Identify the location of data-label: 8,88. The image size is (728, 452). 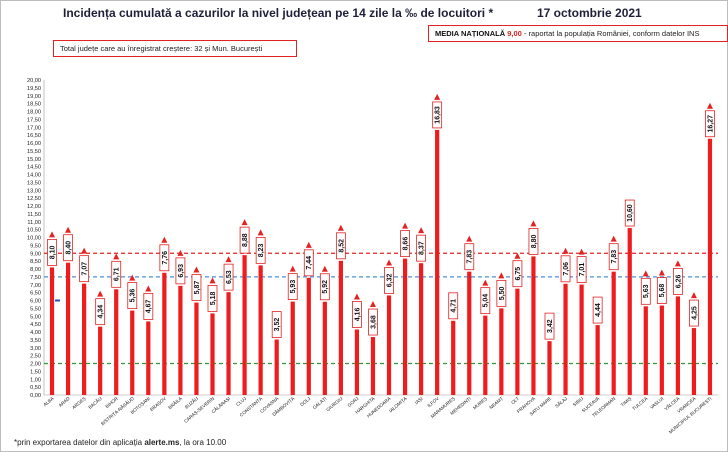
(245, 240).